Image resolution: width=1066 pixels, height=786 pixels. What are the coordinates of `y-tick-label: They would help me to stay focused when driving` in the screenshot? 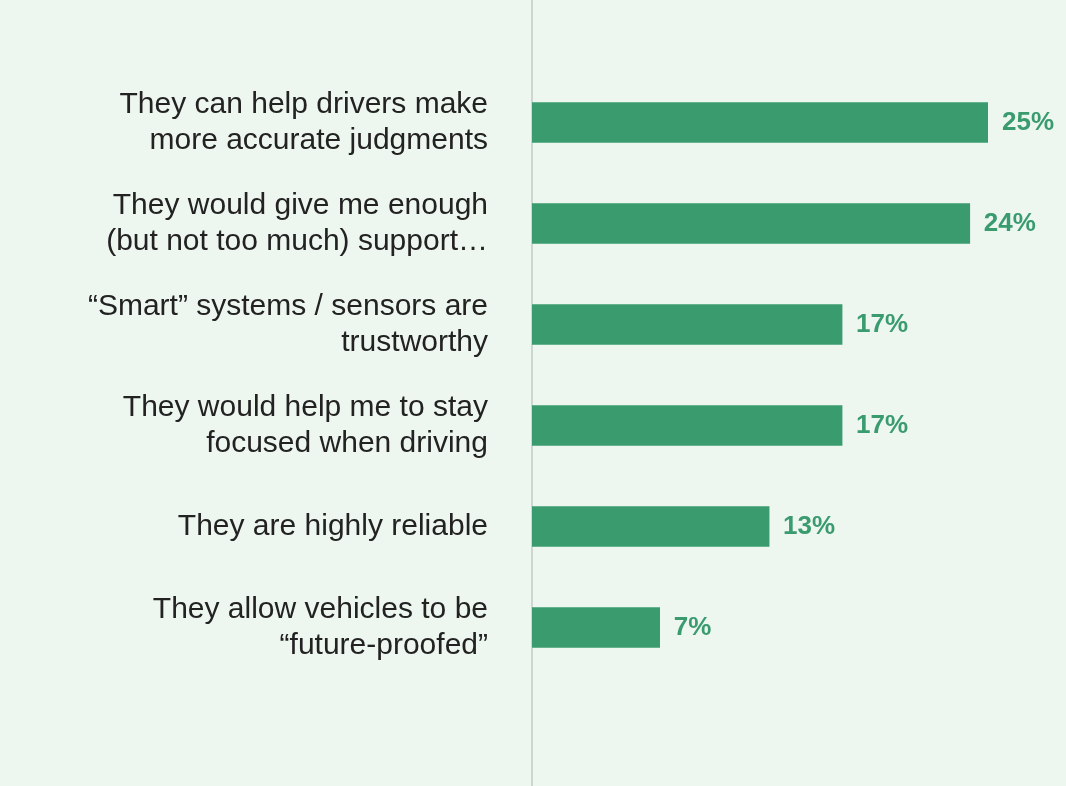 It's located at (305, 423).